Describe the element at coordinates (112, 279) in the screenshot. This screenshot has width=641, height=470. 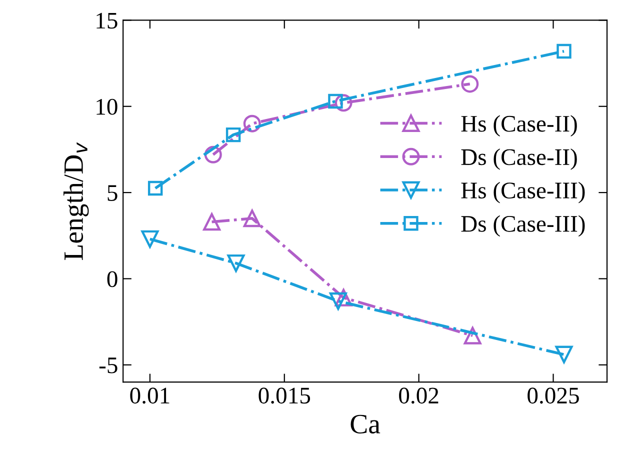
I see `y-tick-label: 0` at that location.